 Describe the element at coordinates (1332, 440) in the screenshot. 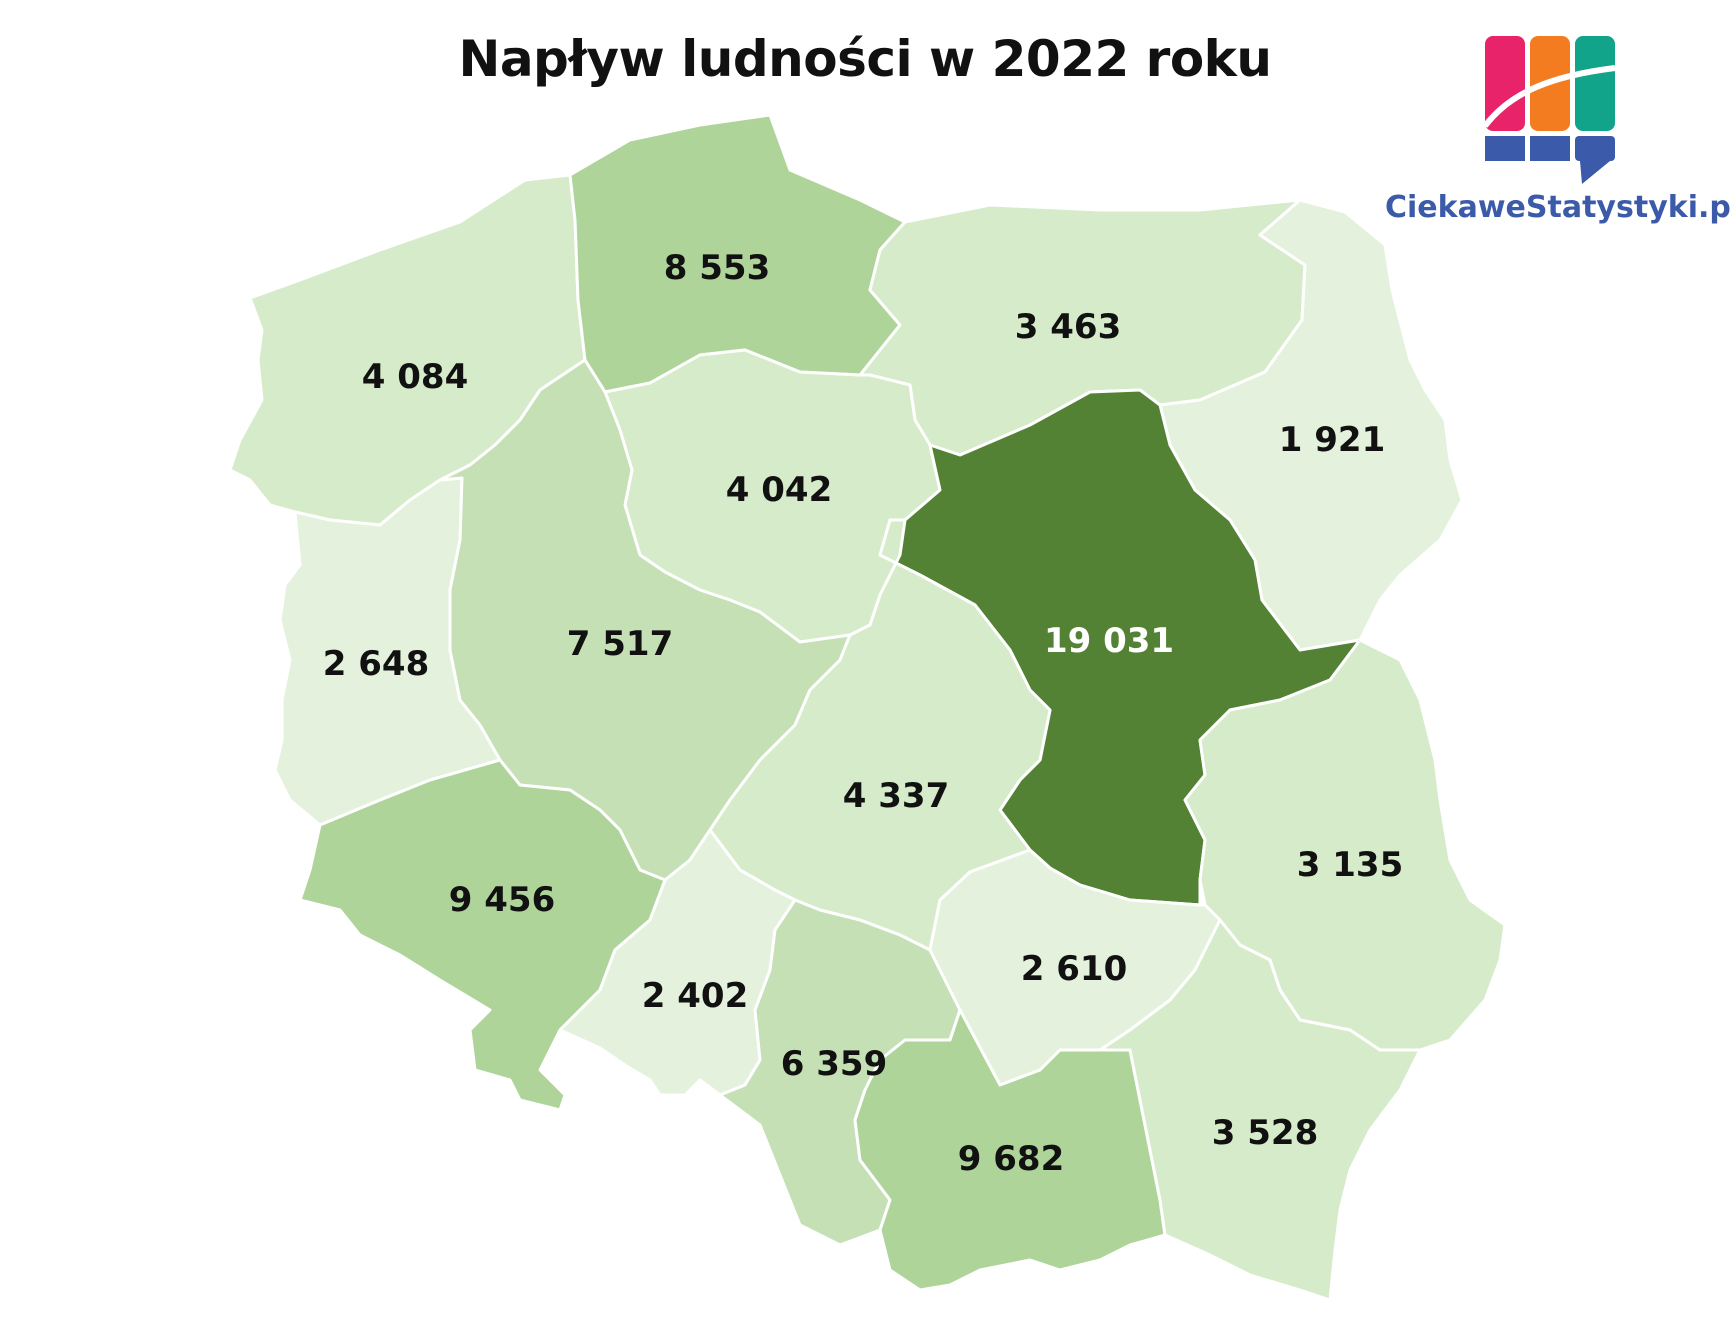

I see `value-podlaskie: 1 921` at that location.